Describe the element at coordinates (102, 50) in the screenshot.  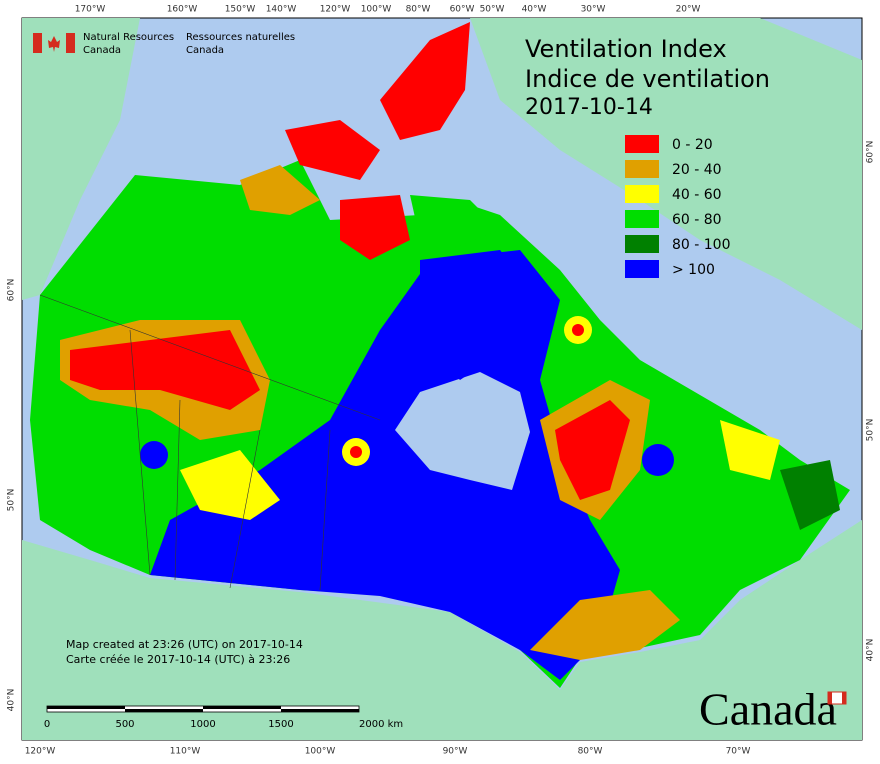
I see `agency-en: Canada` at that location.